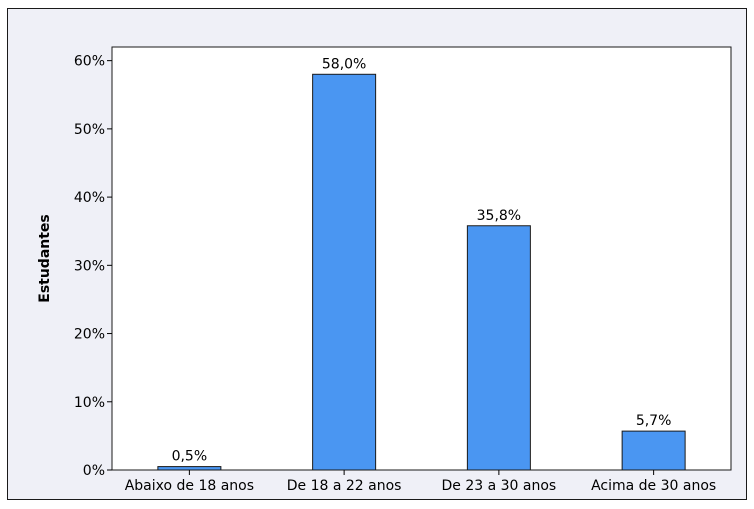  I want to click on bar-data-label: 35,8%, so click(499, 216).